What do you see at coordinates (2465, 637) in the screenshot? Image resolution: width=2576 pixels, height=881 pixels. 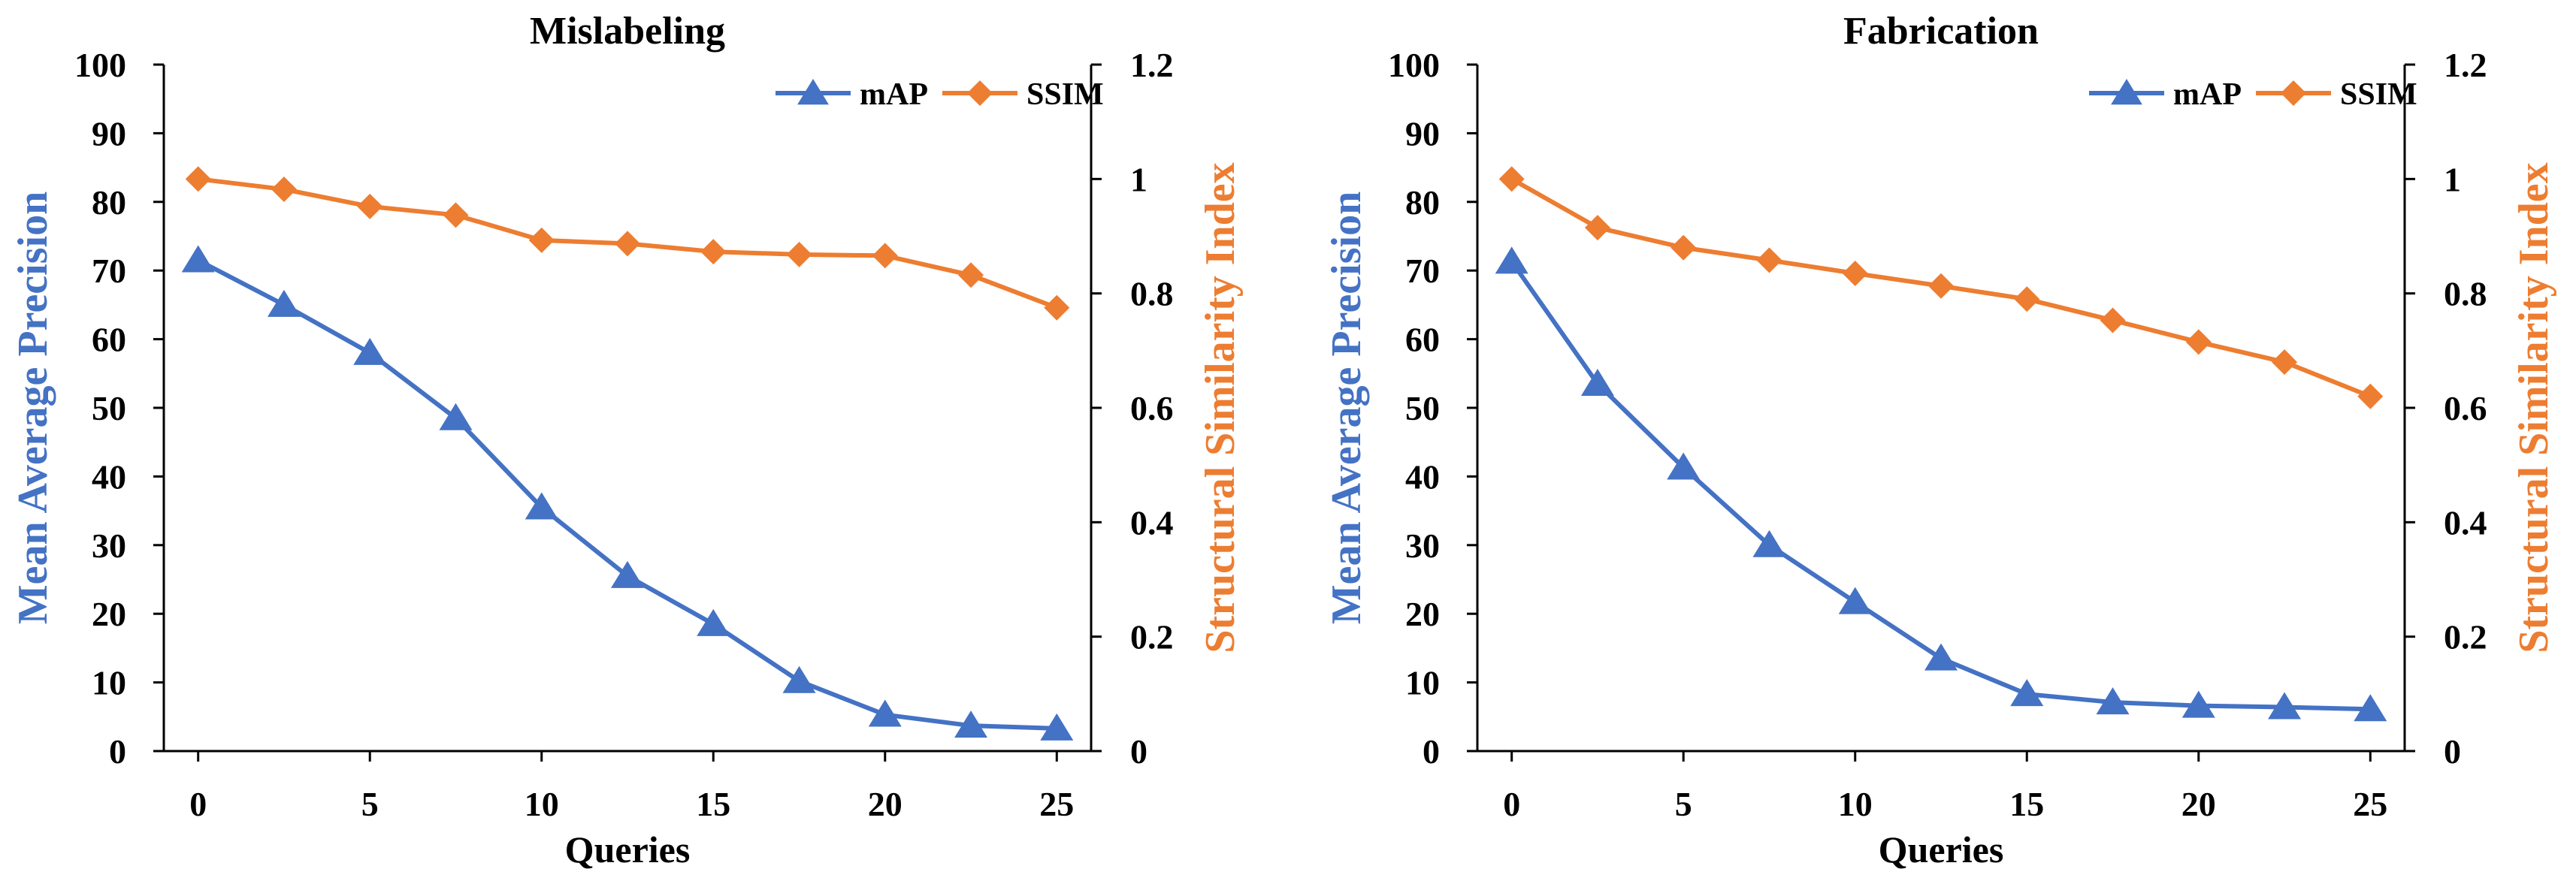 I see `y-tick-right-label: 0.2` at bounding box center [2465, 637].